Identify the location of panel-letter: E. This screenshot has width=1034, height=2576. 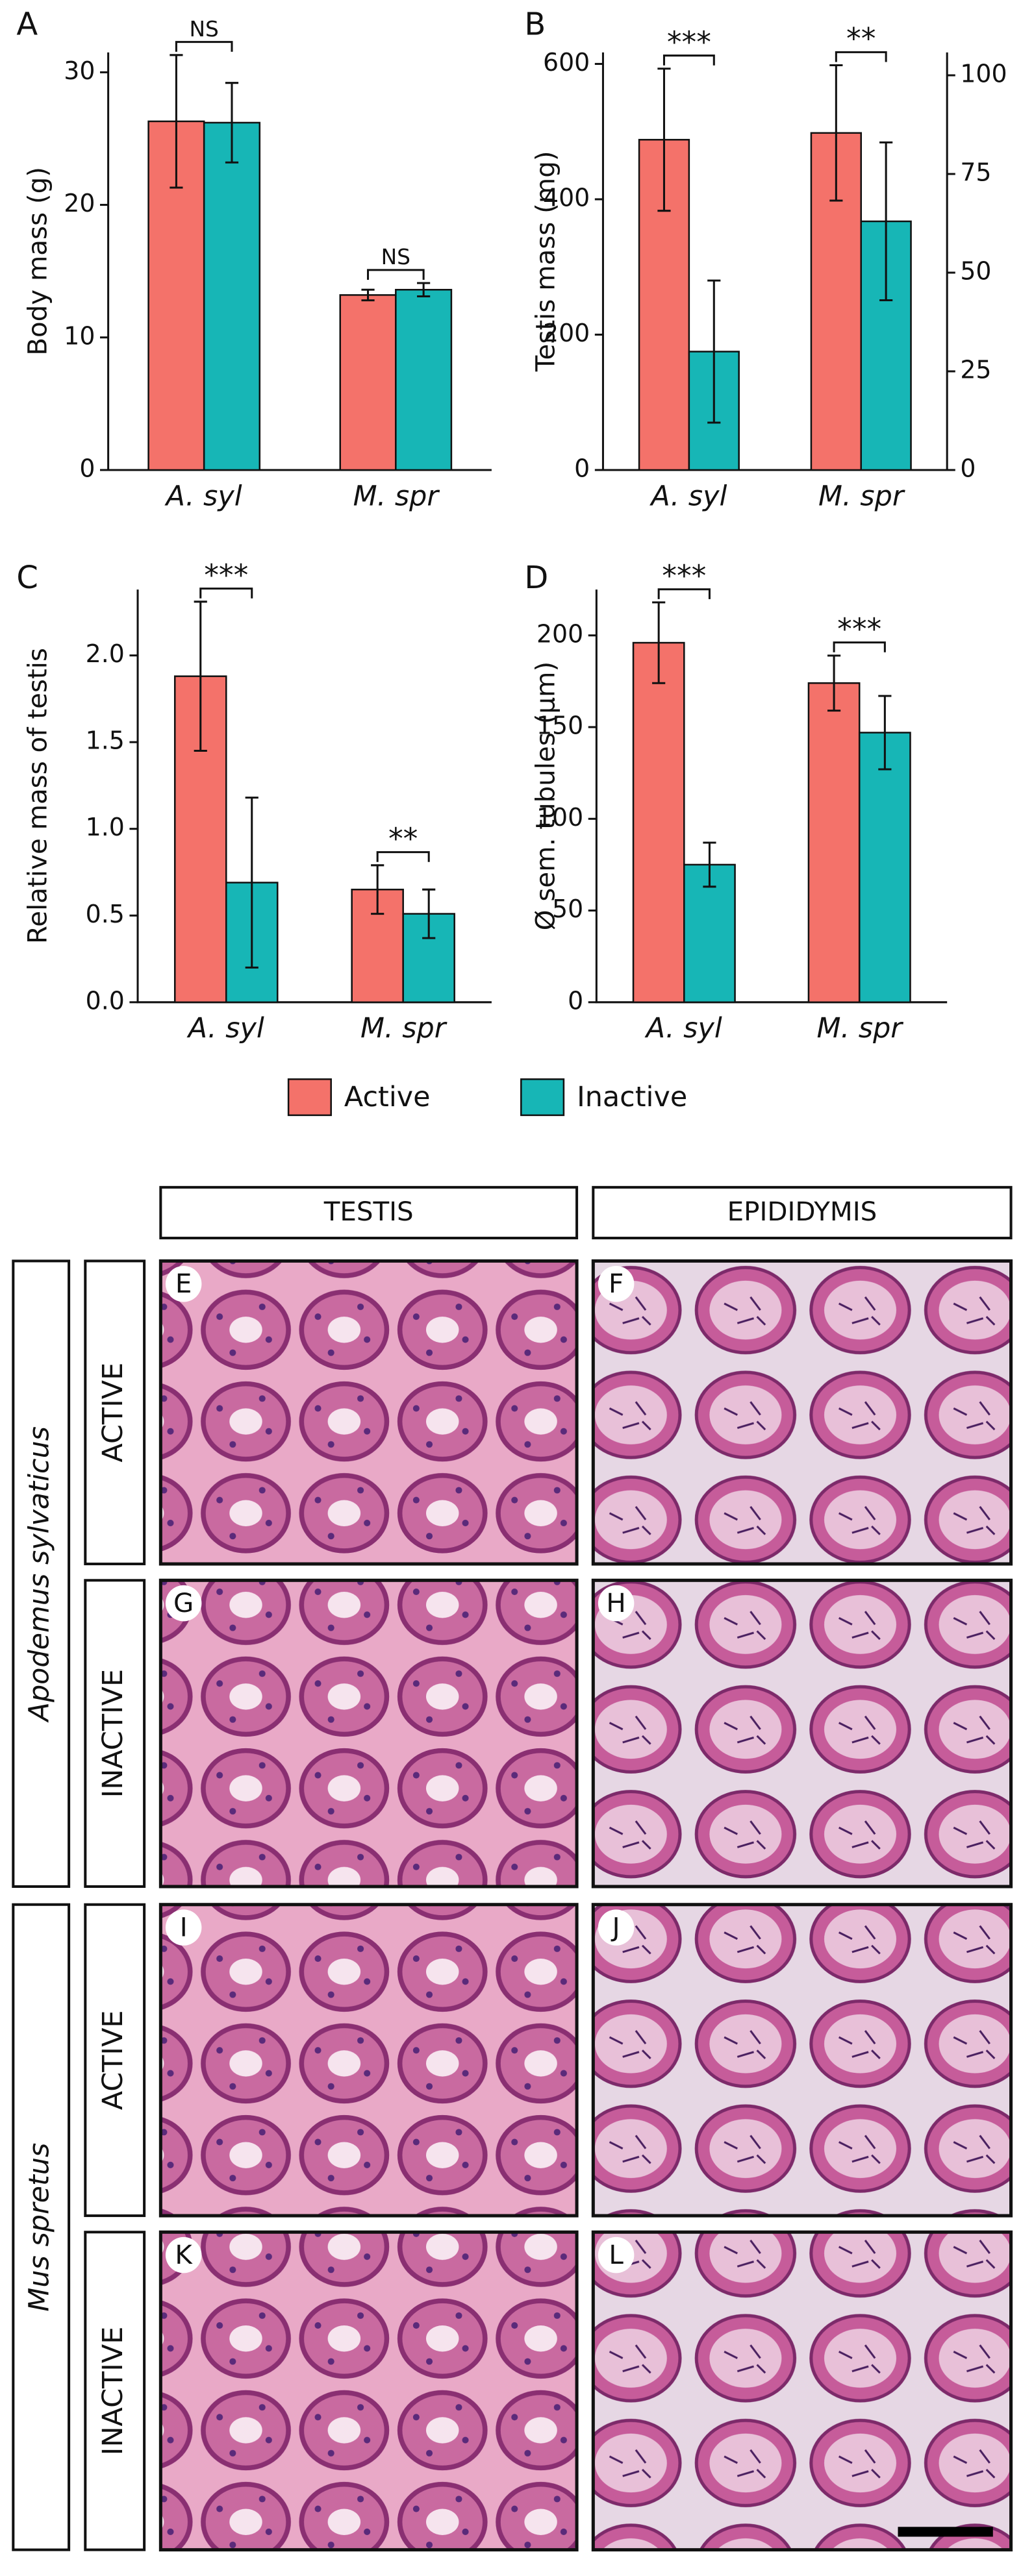
(183, 1284).